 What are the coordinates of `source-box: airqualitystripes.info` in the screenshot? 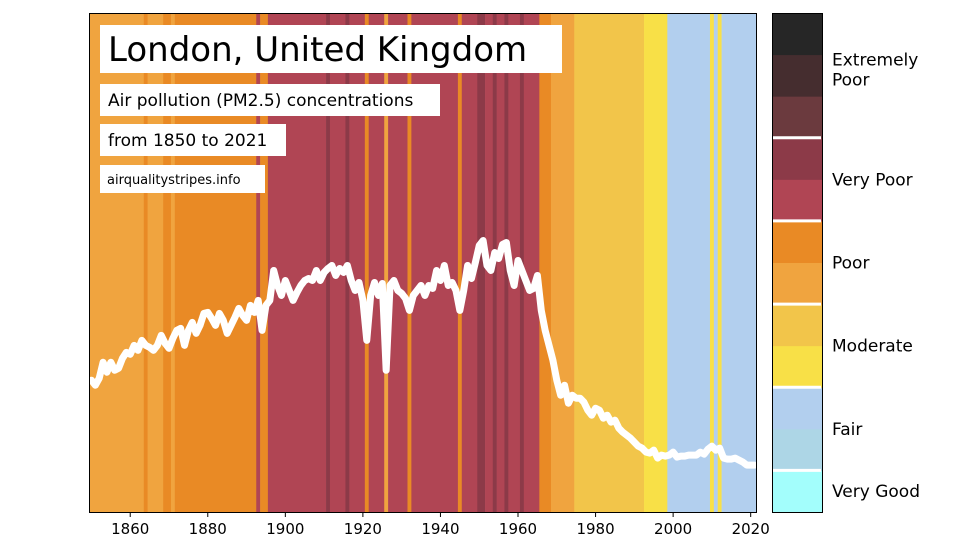 It's located at (182, 179).